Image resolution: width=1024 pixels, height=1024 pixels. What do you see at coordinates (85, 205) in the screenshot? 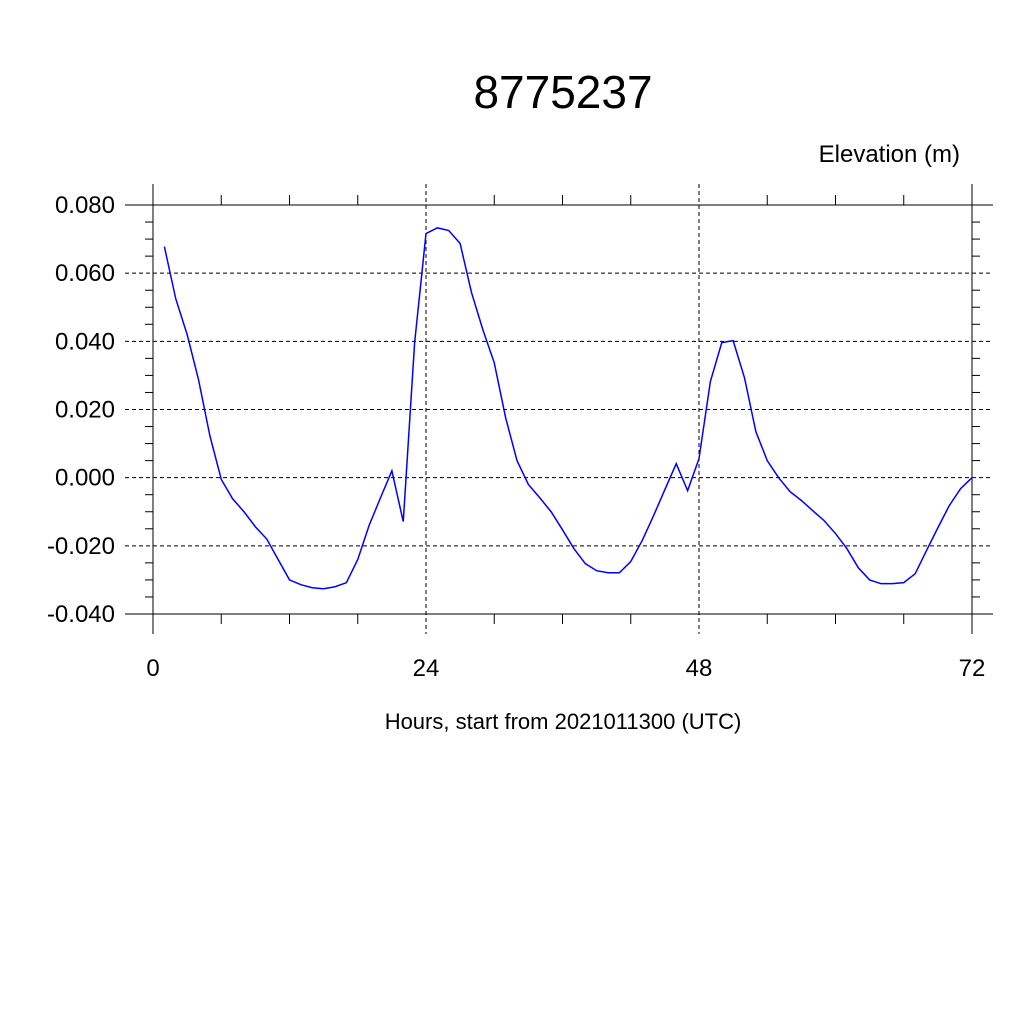
I see `y-tick-label: 0.080` at bounding box center [85, 205].